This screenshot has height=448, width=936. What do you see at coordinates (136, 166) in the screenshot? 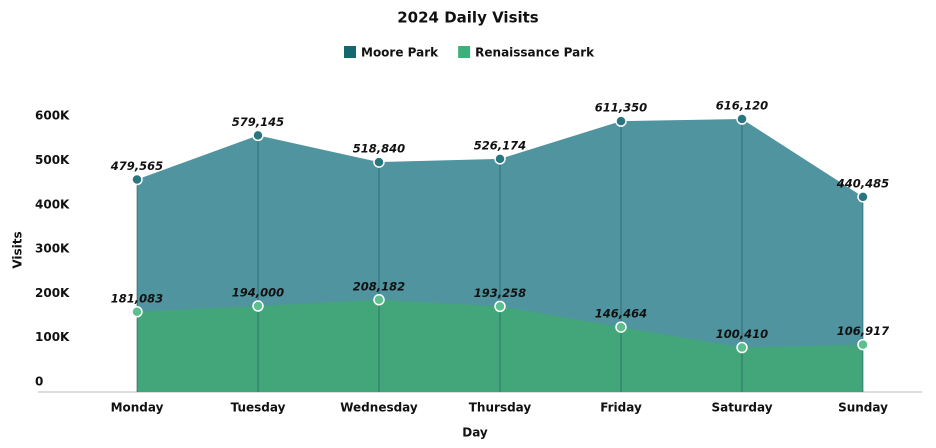
I see `data-label: 479,565` at bounding box center [136, 166].